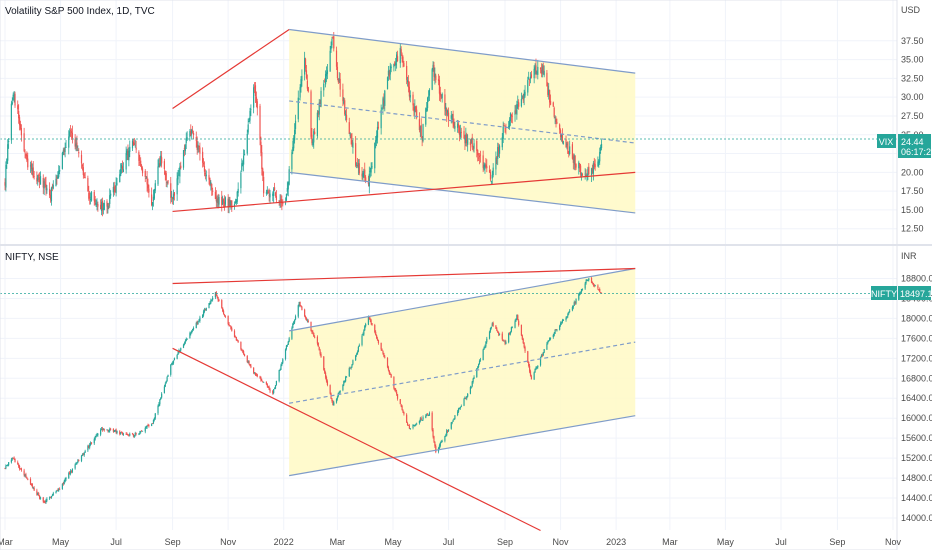 The width and height of the screenshot is (932, 550). What do you see at coordinates (462, 121) in the screenshot?
I see `channel-area` at bounding box center [462, 121].